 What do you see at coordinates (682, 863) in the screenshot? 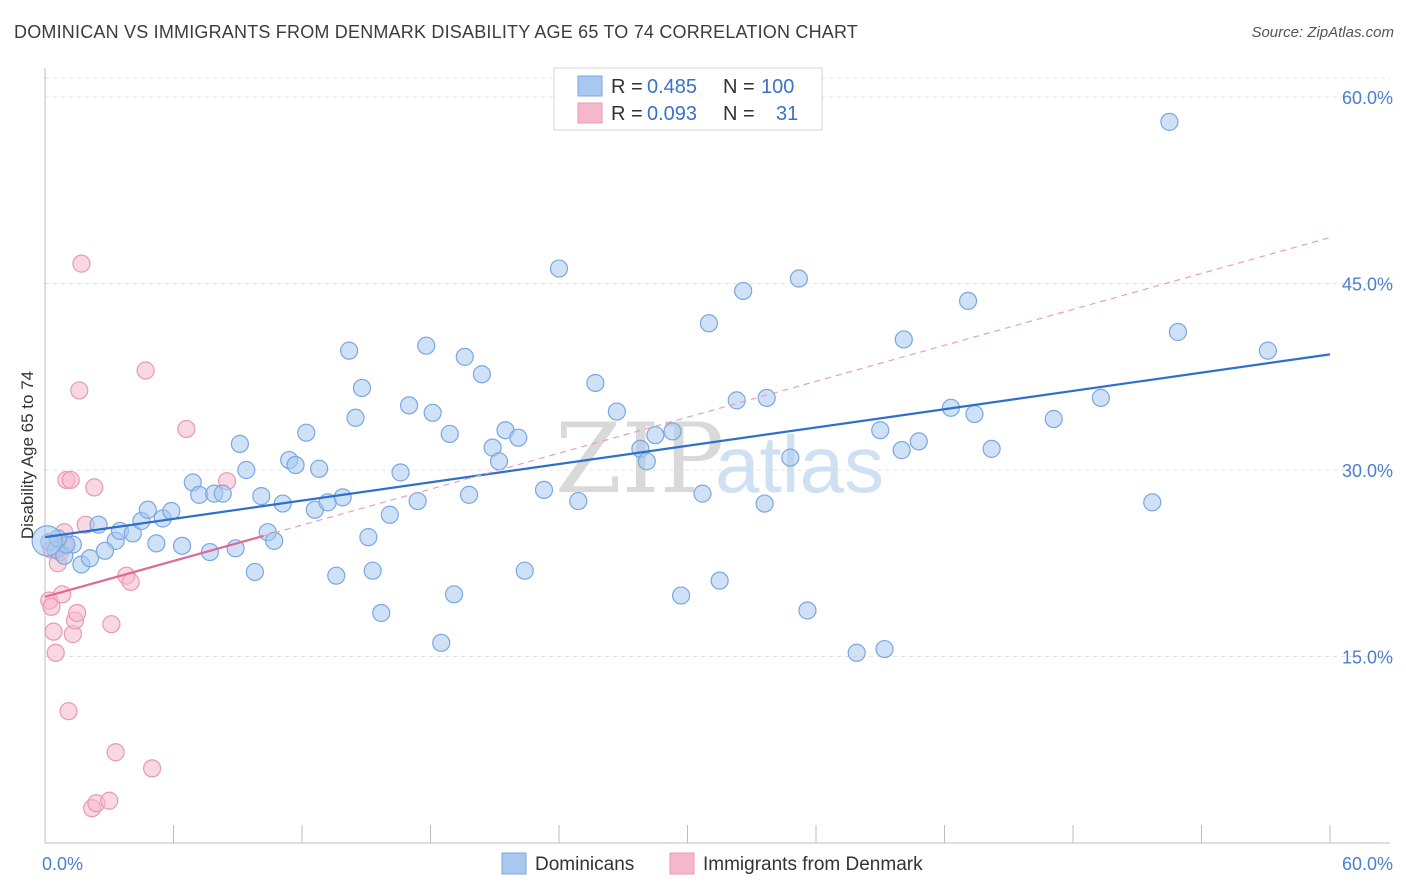
I see `bottom-legend-swatch-denmark` at bounding box center [682, 863].